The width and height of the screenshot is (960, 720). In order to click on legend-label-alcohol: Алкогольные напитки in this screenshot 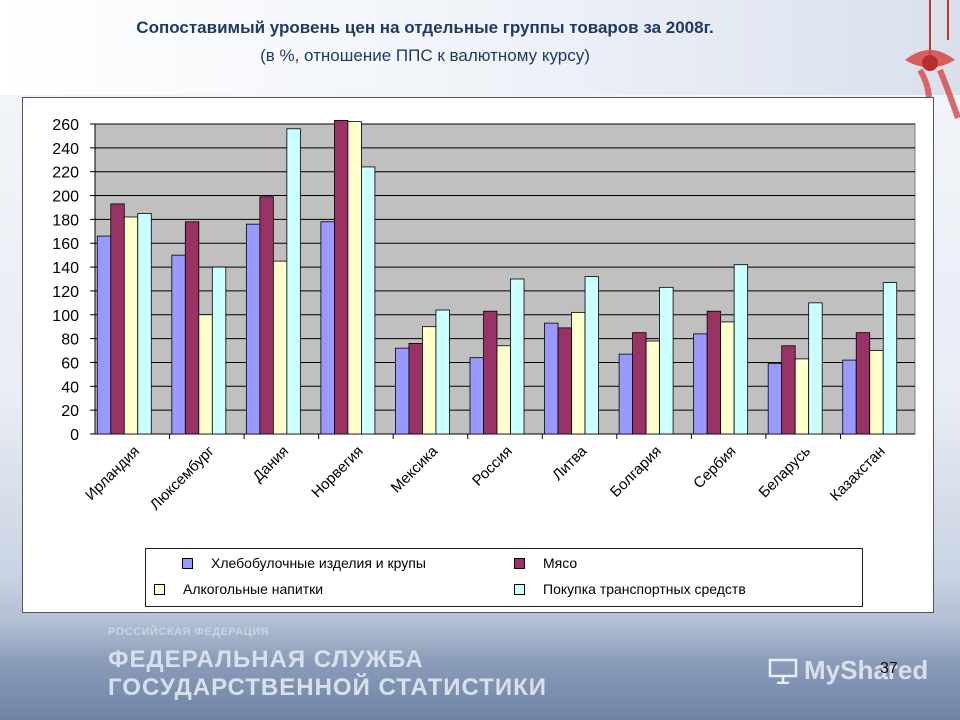, I will do `click(253, 589)`.